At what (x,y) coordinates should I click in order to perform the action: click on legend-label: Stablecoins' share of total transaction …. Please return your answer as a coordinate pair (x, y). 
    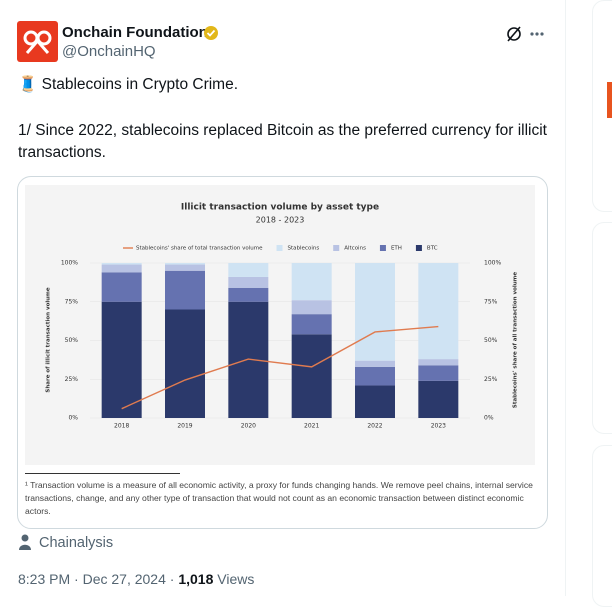
    Looking at the image, I should click on (199, 249).